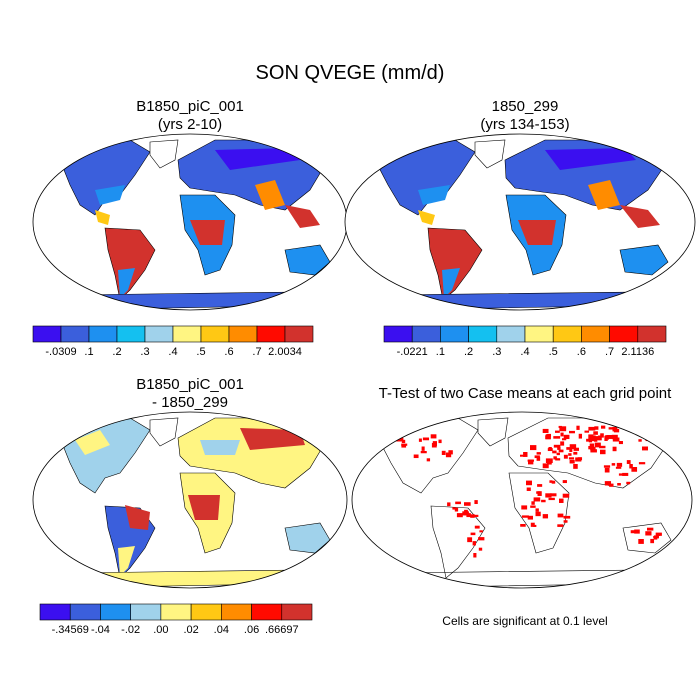 This screenshot has width=700, height=700. I want to click on region-south-cone, so click(126, 283).